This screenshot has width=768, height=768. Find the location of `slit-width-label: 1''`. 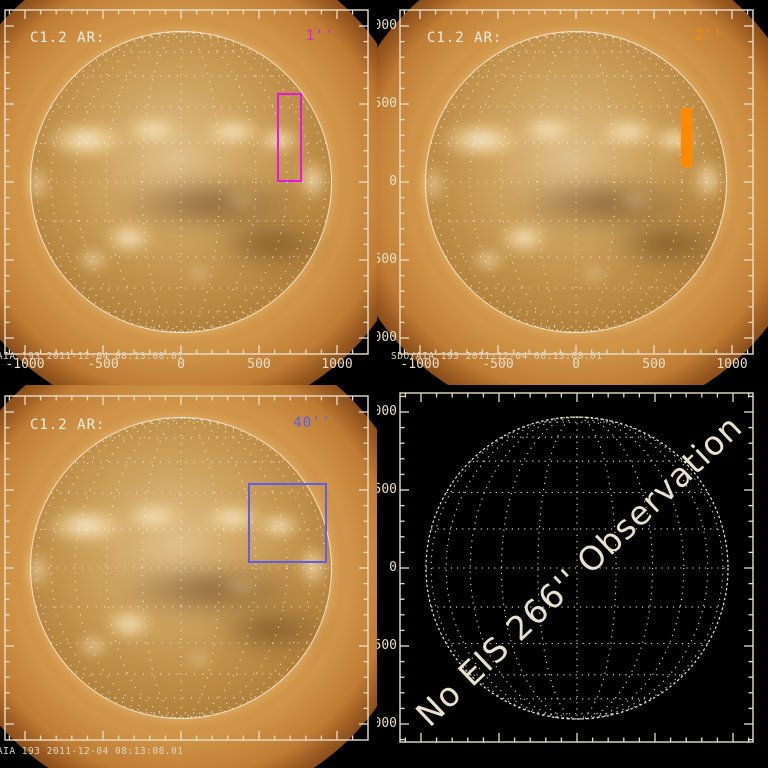

slit-width-label: 1'' is located at coordinates (319, 36).